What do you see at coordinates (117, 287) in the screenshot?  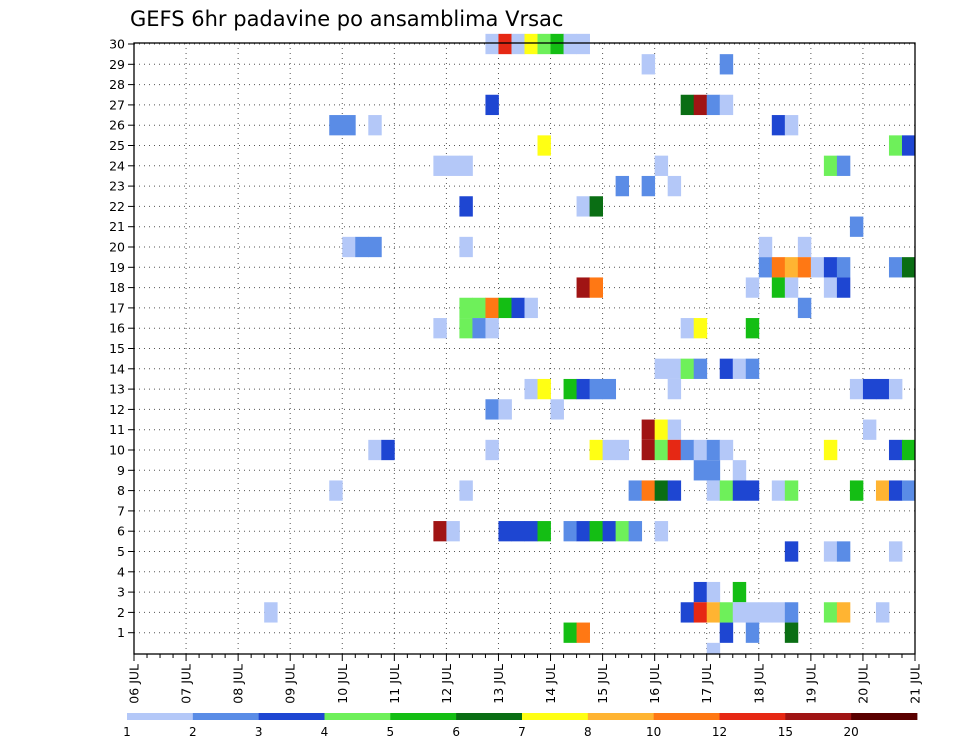 I see `y-tick-label: 18` at bounding box center [117, 287].